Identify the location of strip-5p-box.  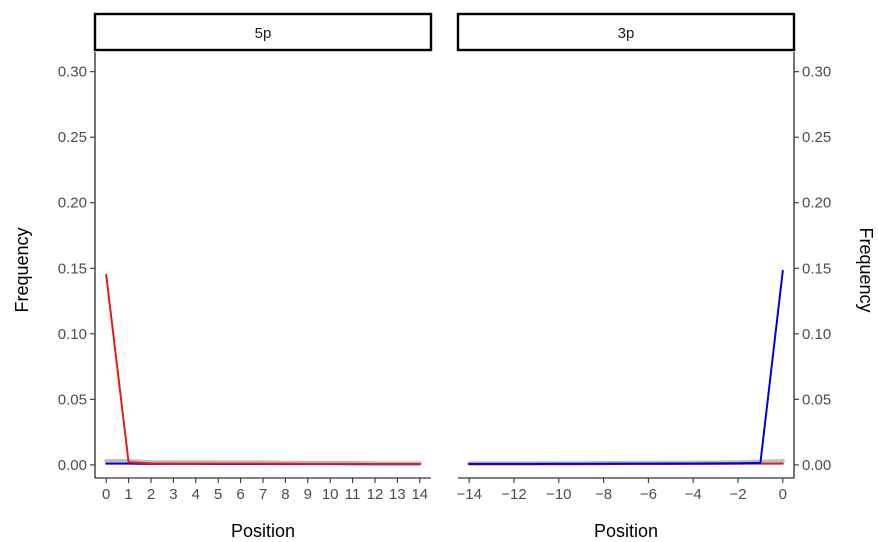
(263, 32).